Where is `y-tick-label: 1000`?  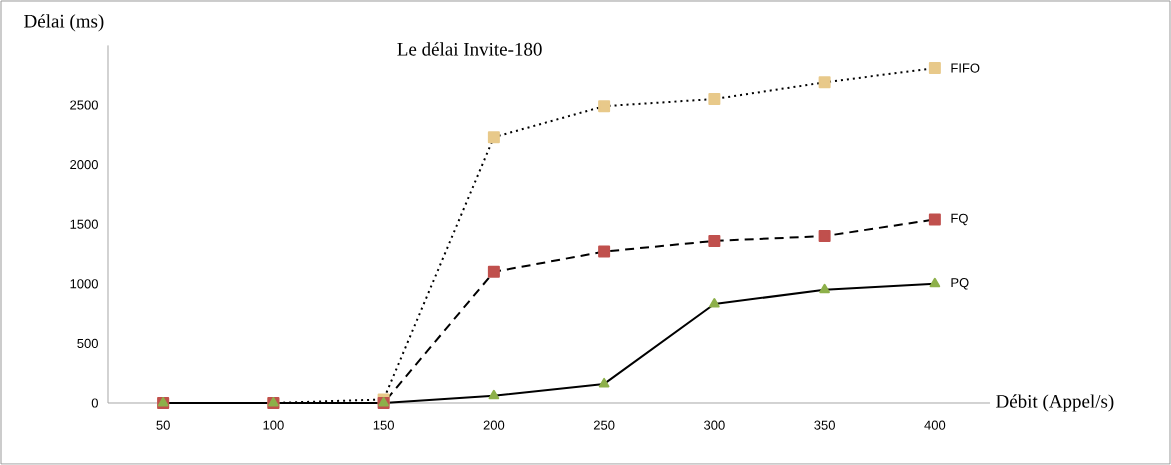 y-tick-label: 1000 is located at coordinates (84, 284).